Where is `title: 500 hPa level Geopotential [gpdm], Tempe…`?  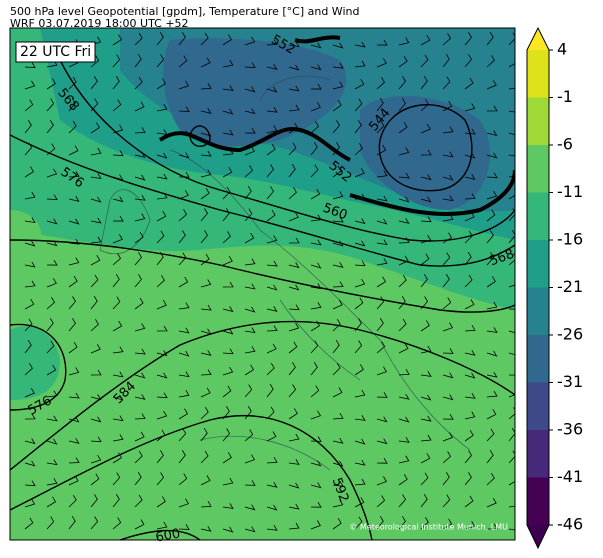 title: 500 hPa level Geopotential [gpdm], Tempe… is located at coordinates (184, 11).